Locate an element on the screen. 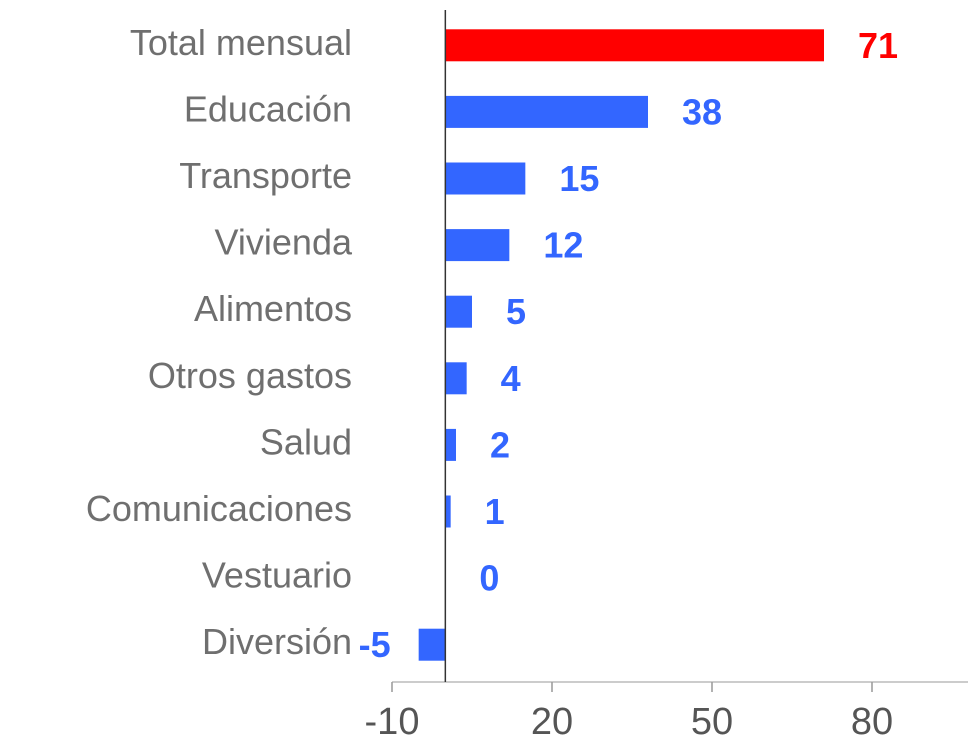 The width and height of the screenshot is (968, 744). y-tick-label: Vivienda is located at coordinates (284, 242).